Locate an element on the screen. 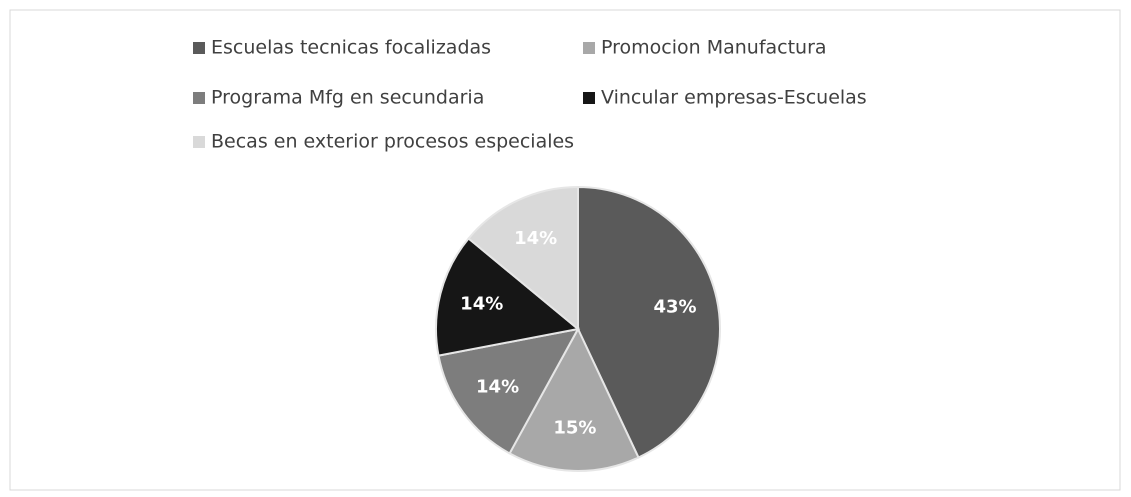 Image resolution: width=1131 pixels, height=497 pixels. legend-label: Escuelas tecnicas focalizadas is located at coordinates (351, 48).